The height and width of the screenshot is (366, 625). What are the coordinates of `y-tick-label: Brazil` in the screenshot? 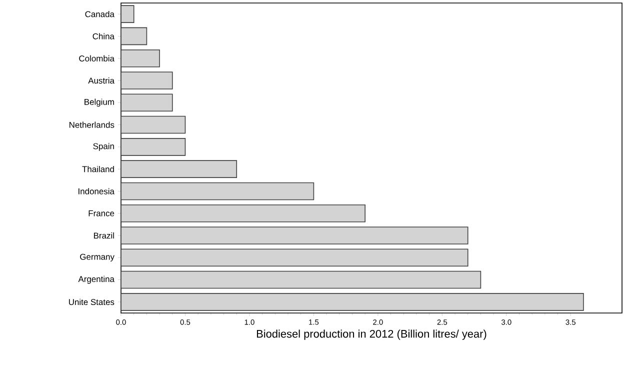 It's located at (104, 235).